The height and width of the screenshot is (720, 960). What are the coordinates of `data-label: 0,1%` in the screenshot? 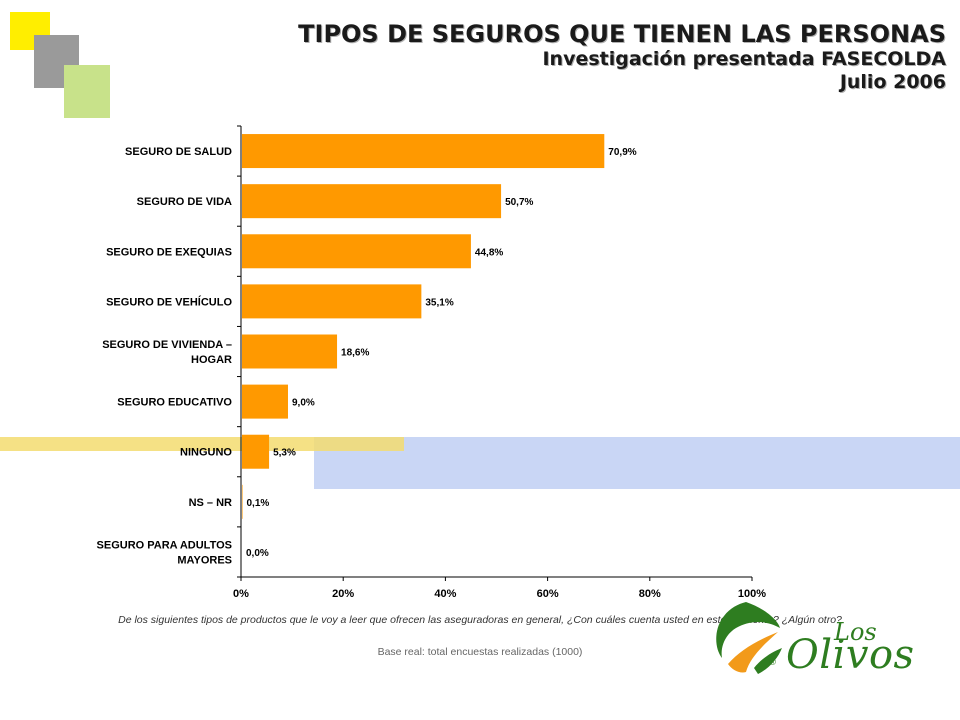 It's located at (258, 503).